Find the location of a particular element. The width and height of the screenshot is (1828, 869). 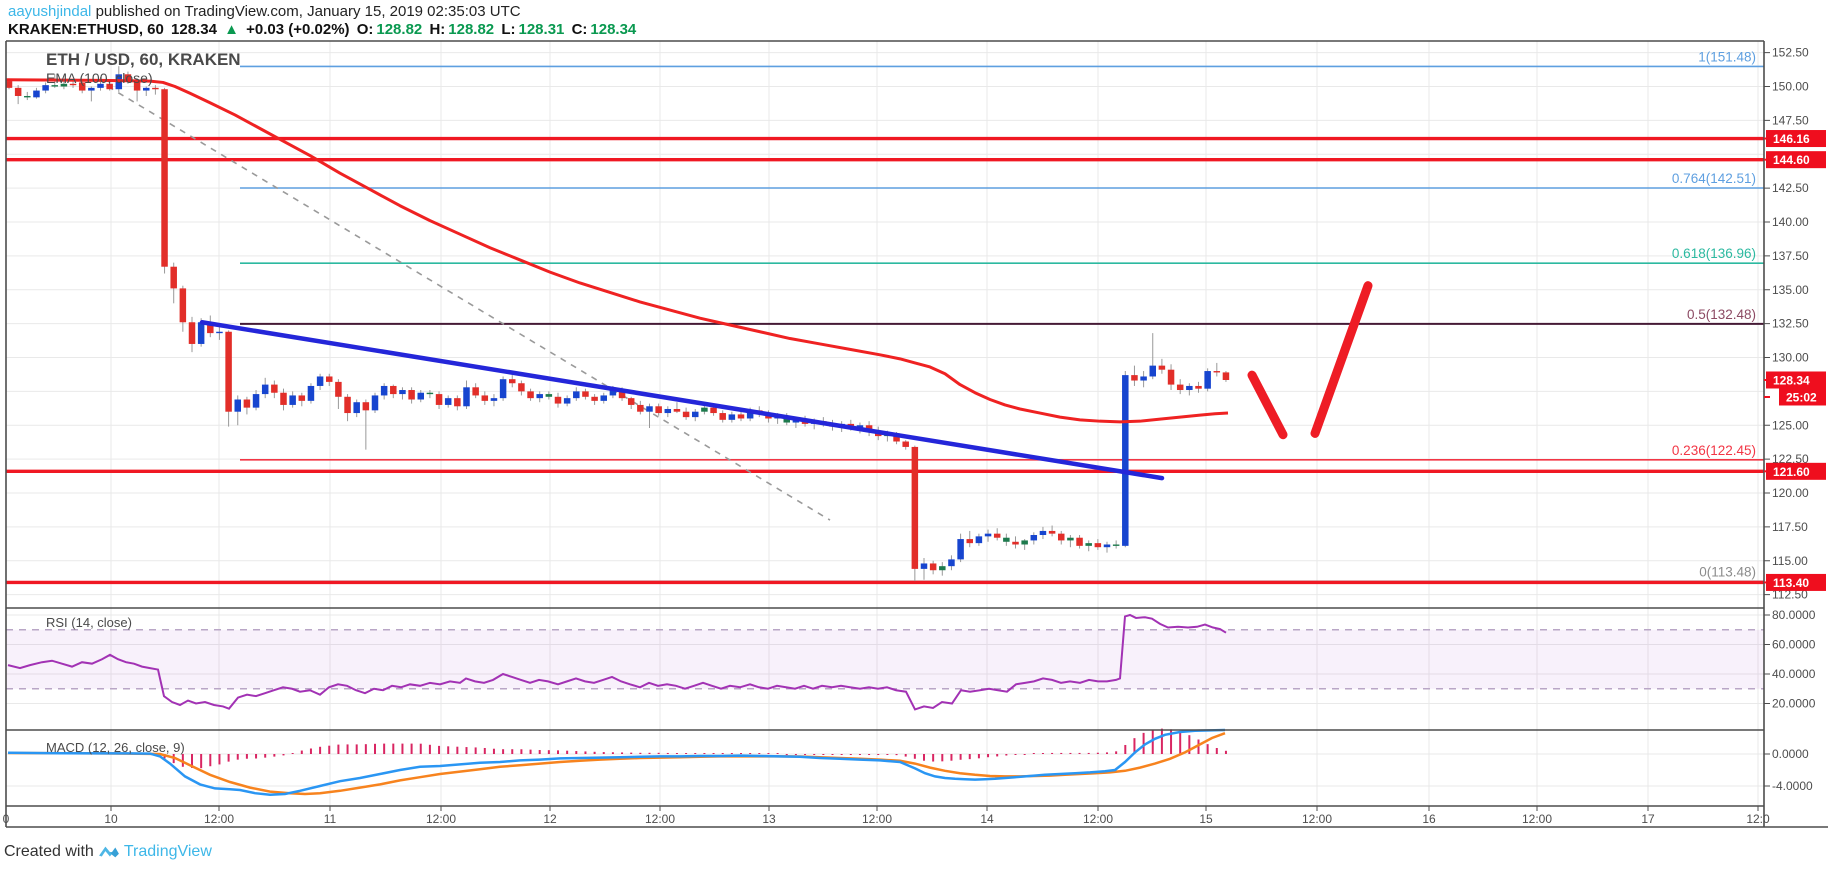

time-axis-label: 0 is located at coordinates (6, 819).